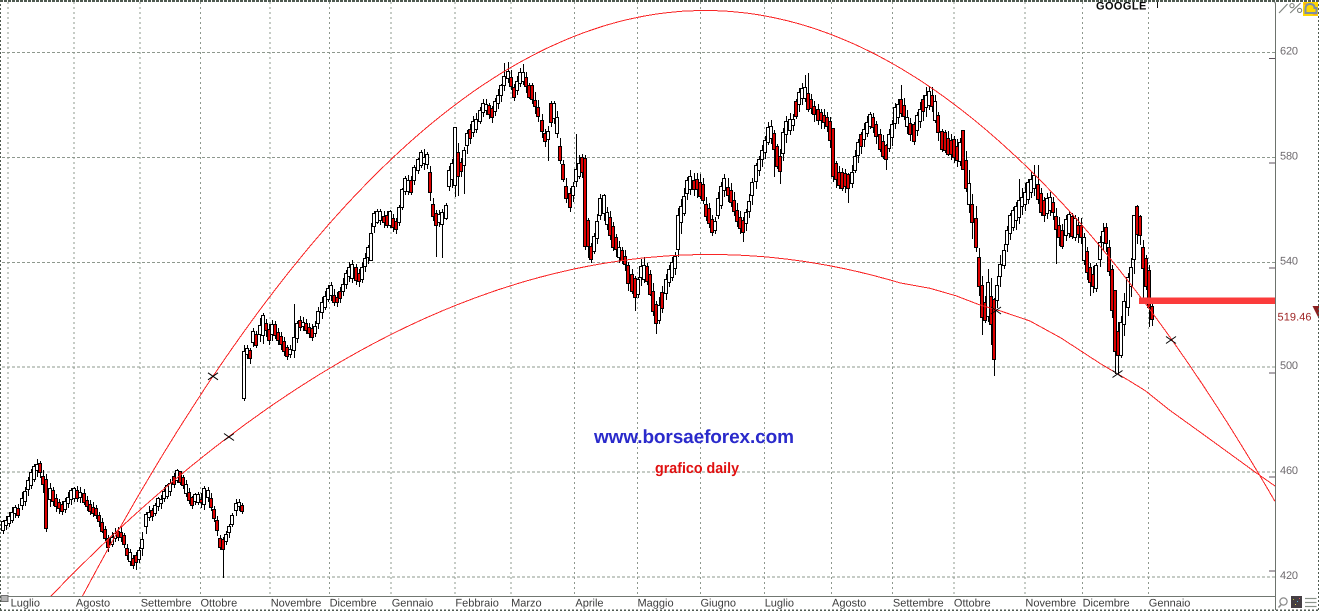 The image size is (1319, 611). I want to click on svg-text: 540, so click(1289, 261).